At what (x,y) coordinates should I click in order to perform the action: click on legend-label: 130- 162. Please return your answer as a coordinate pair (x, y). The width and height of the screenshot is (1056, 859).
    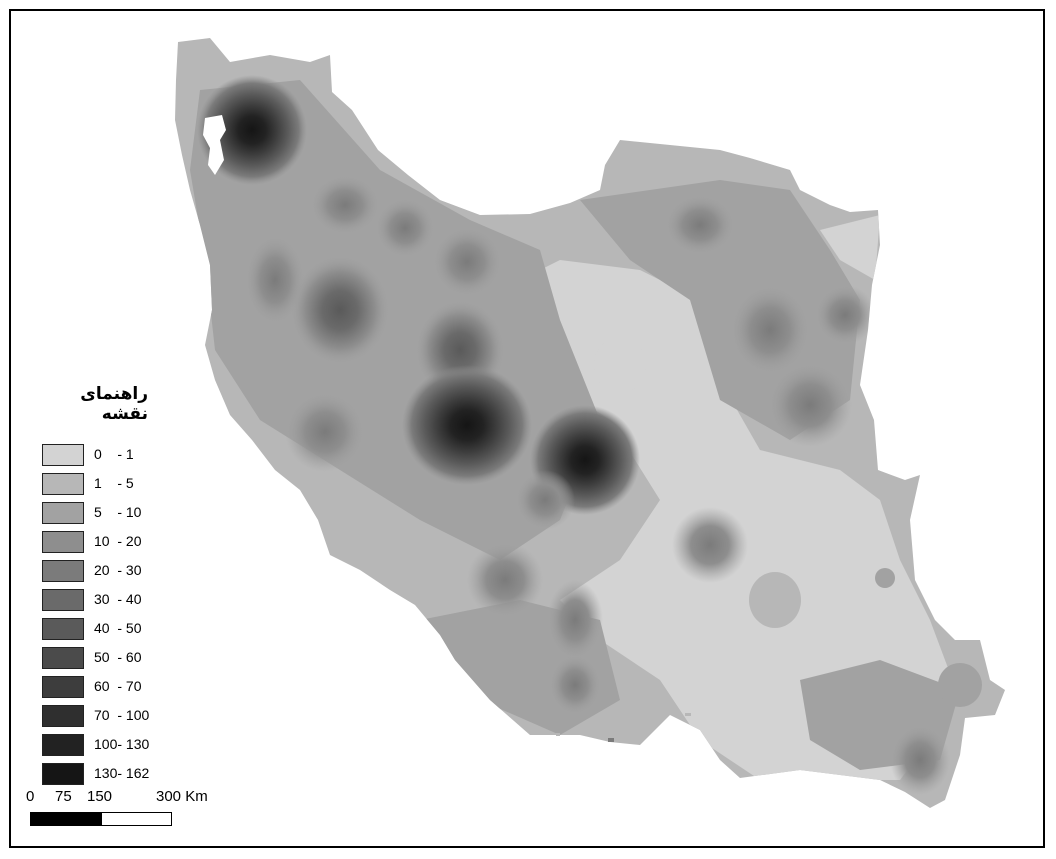
    Looking at the image, I should click on (122, 773).